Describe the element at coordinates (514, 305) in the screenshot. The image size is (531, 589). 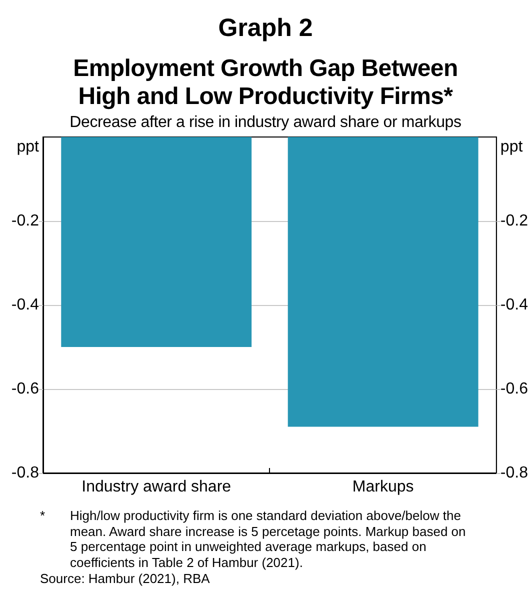
I see `y2-tick-label: -0.4` at that location.